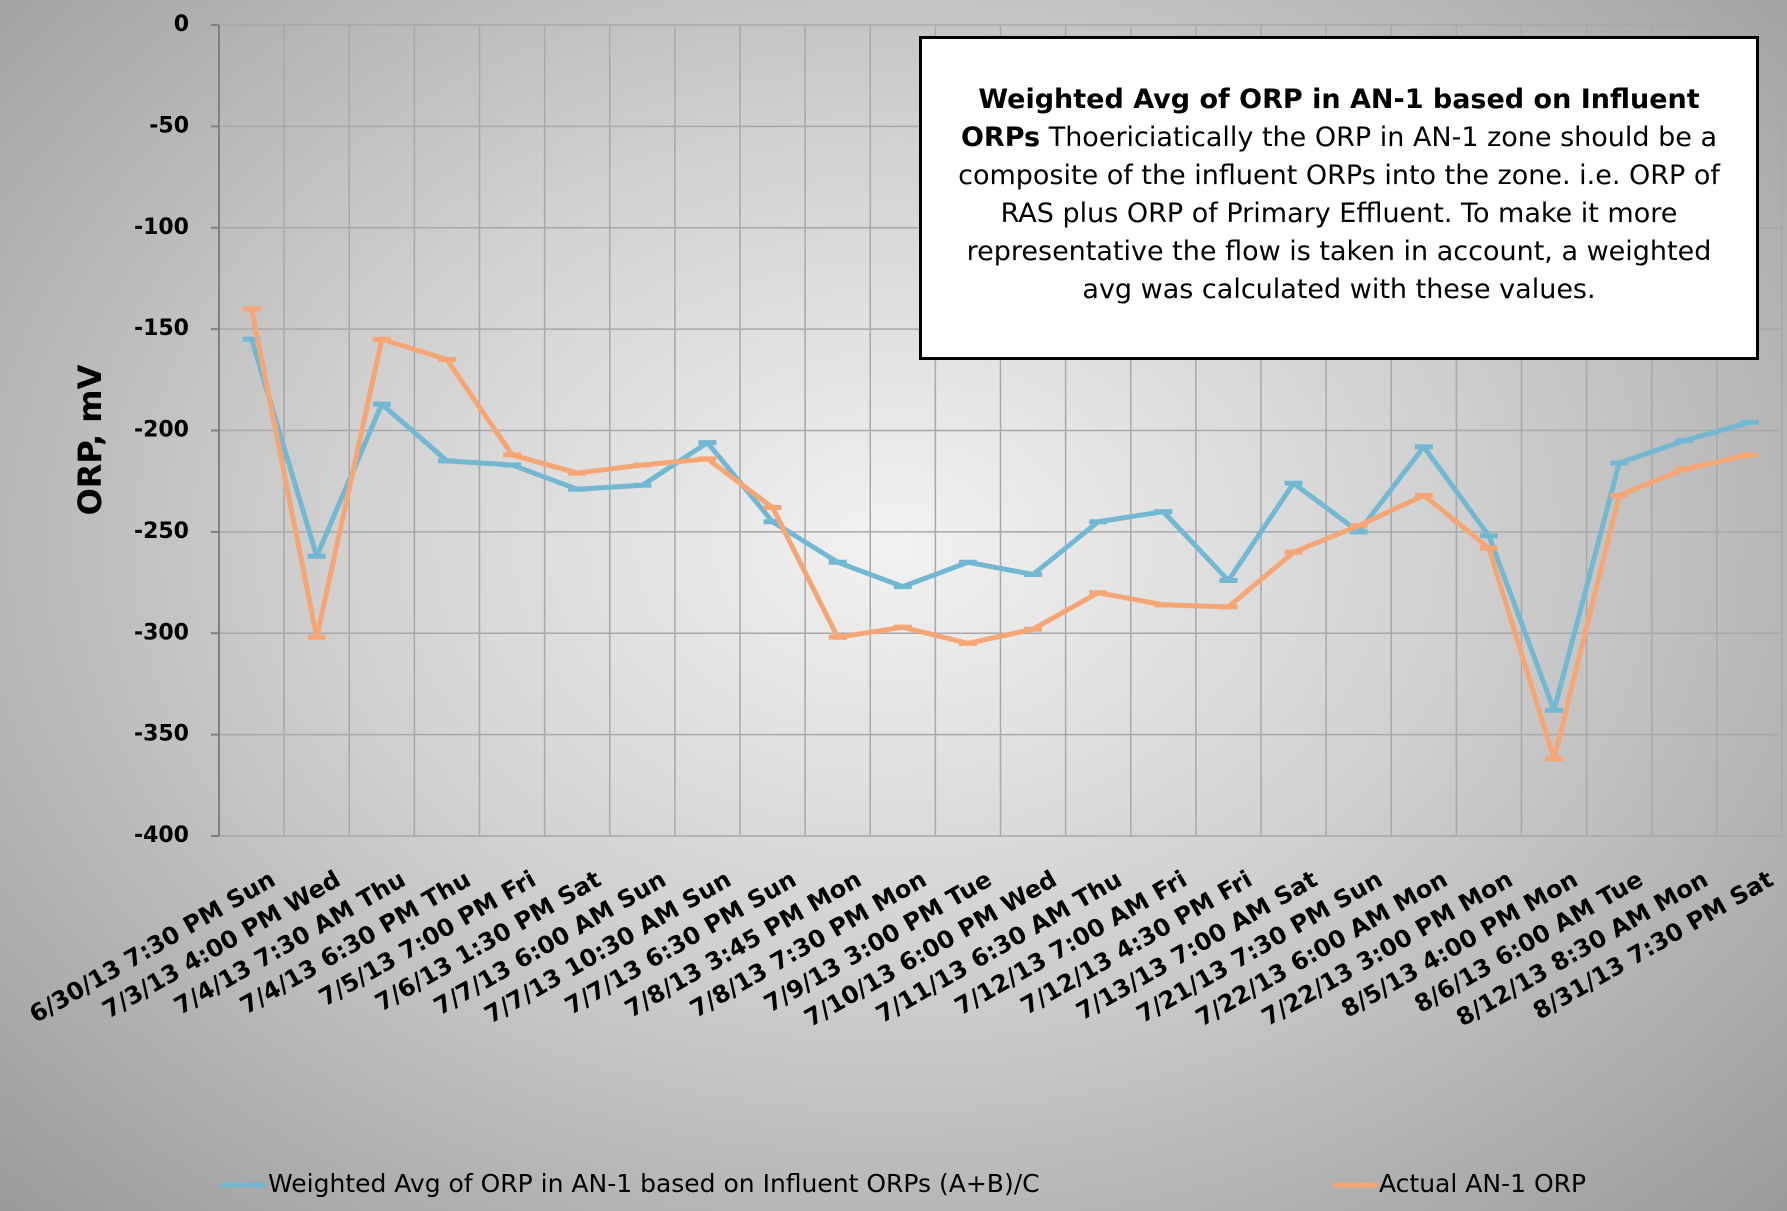 Image resolution: width=1787 pixels, height=1211 pixels. I want to click on y-tick-label: -150, so click(161, 328).